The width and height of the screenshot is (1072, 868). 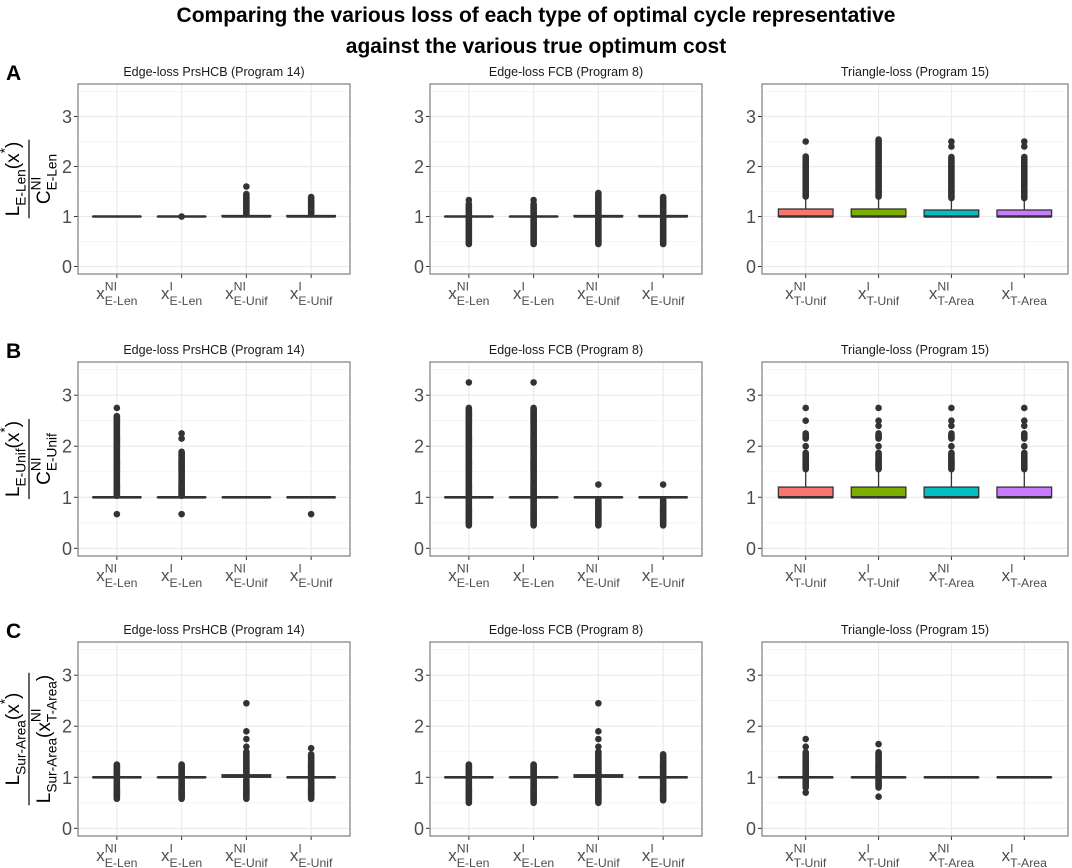 I want to click on x-tick-label: x IT-Area, so click(x=1024, y=855).